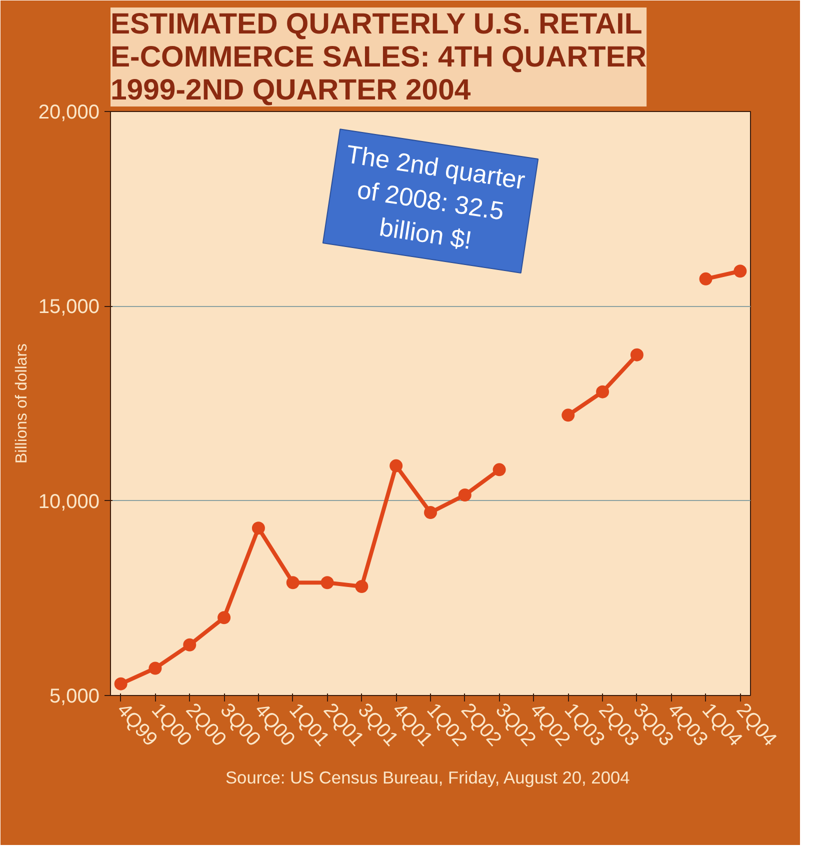 The image size is (816, 861). I want to click on y-tick-label: 15,000, so click(69, 307).